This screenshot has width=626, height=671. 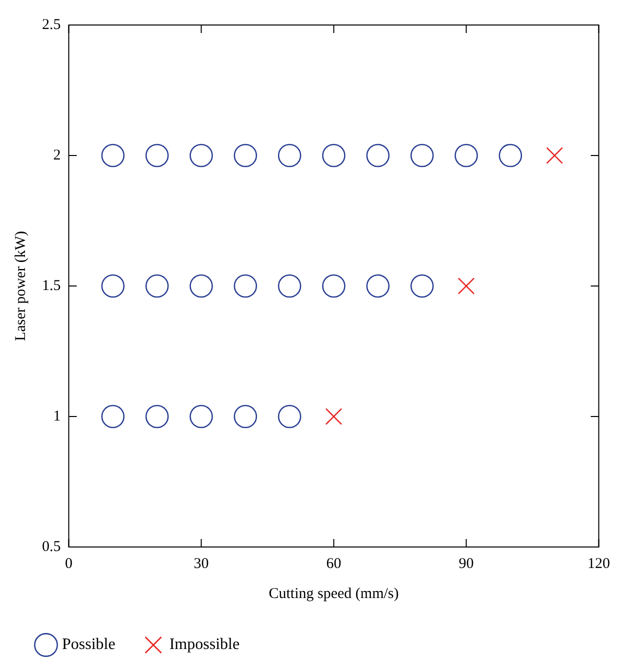 I want to click on x-tick-label: 30, so click(x=201, y=564).